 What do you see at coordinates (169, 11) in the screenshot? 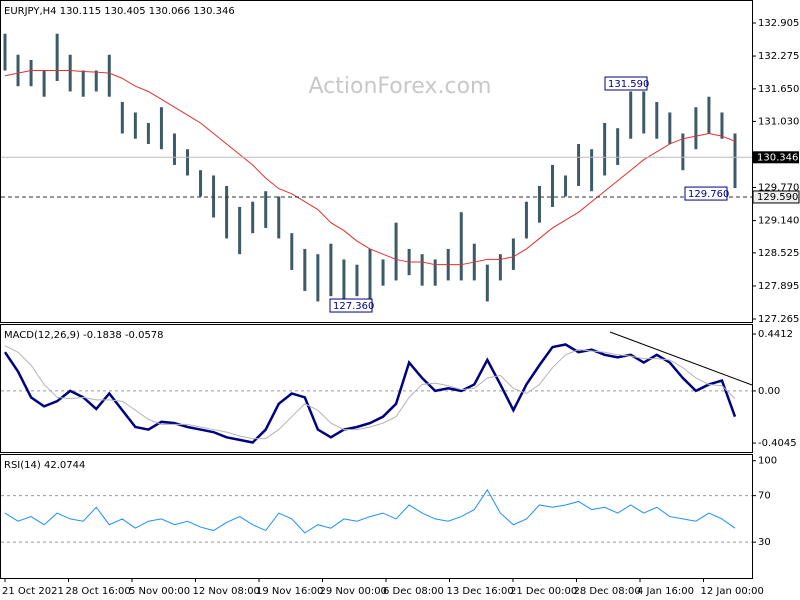
I see `readout-value: 130.066` at bounding box center [169, 11].